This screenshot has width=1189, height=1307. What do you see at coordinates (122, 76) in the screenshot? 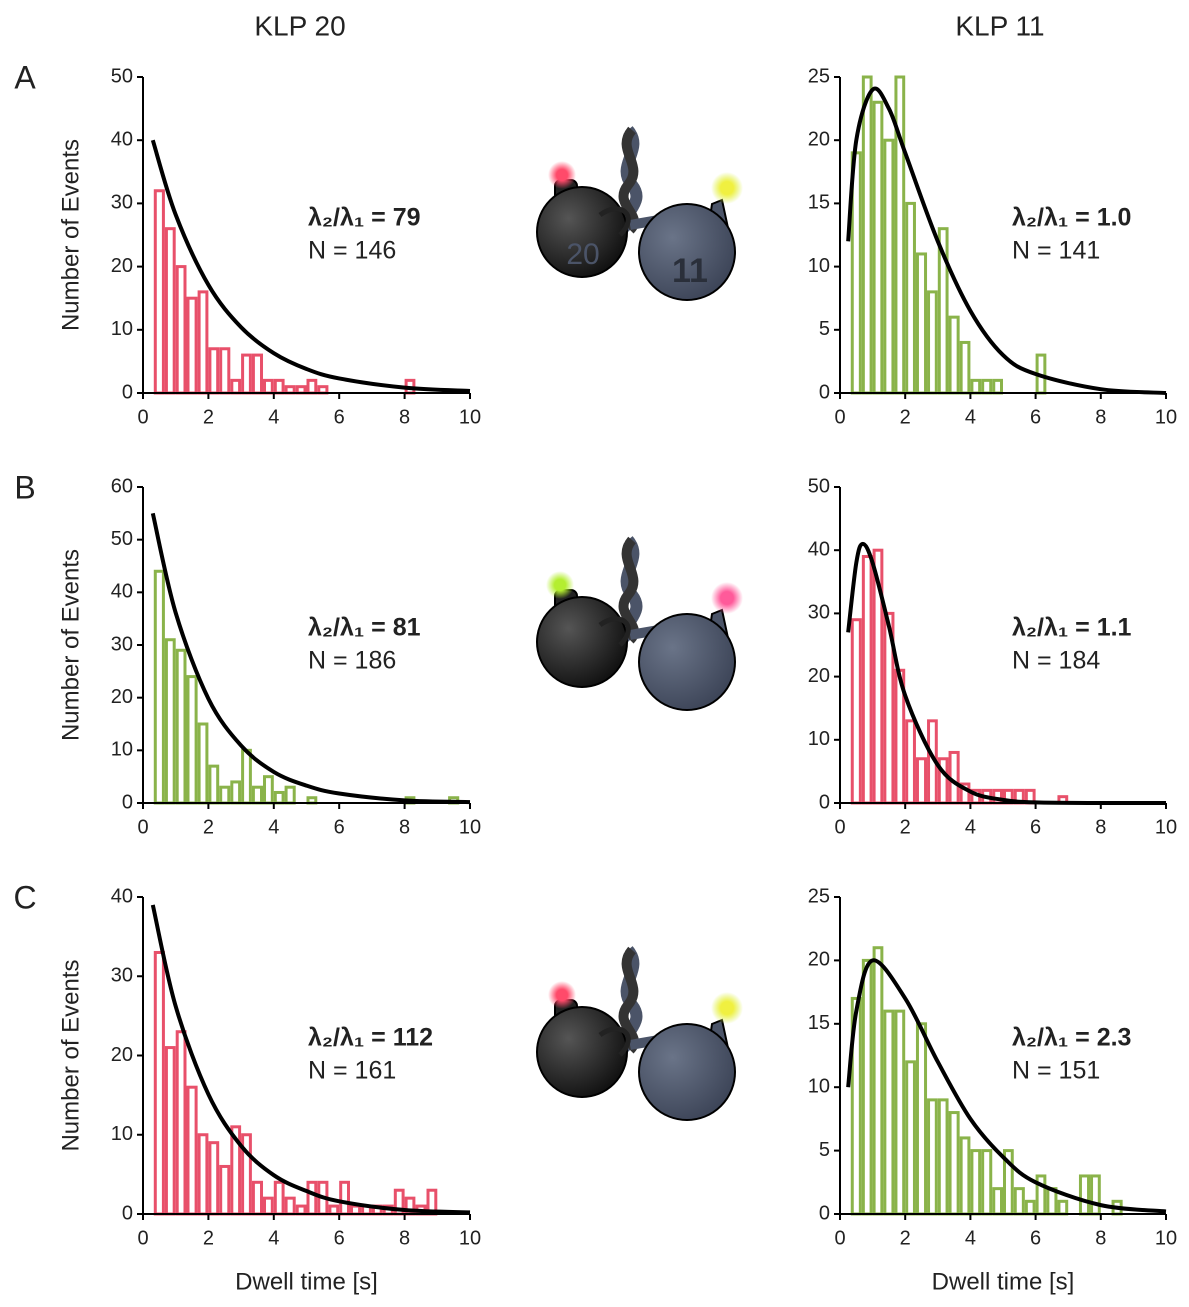
I see `y-tick-label: 50` at bounding box center [122, 76].